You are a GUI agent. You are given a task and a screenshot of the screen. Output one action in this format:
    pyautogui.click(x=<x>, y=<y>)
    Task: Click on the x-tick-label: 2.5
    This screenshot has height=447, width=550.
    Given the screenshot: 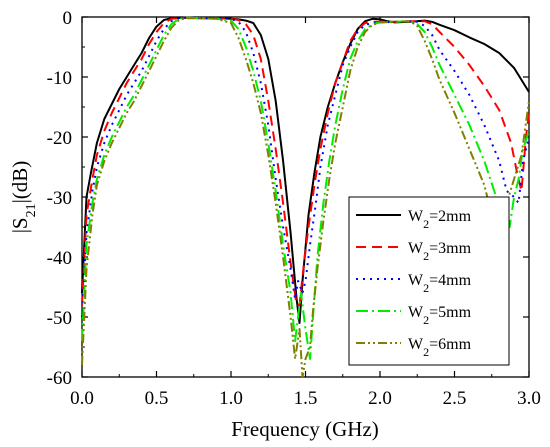 What is the action you would take?
    pyautogui.click(x=455, y=398)
    